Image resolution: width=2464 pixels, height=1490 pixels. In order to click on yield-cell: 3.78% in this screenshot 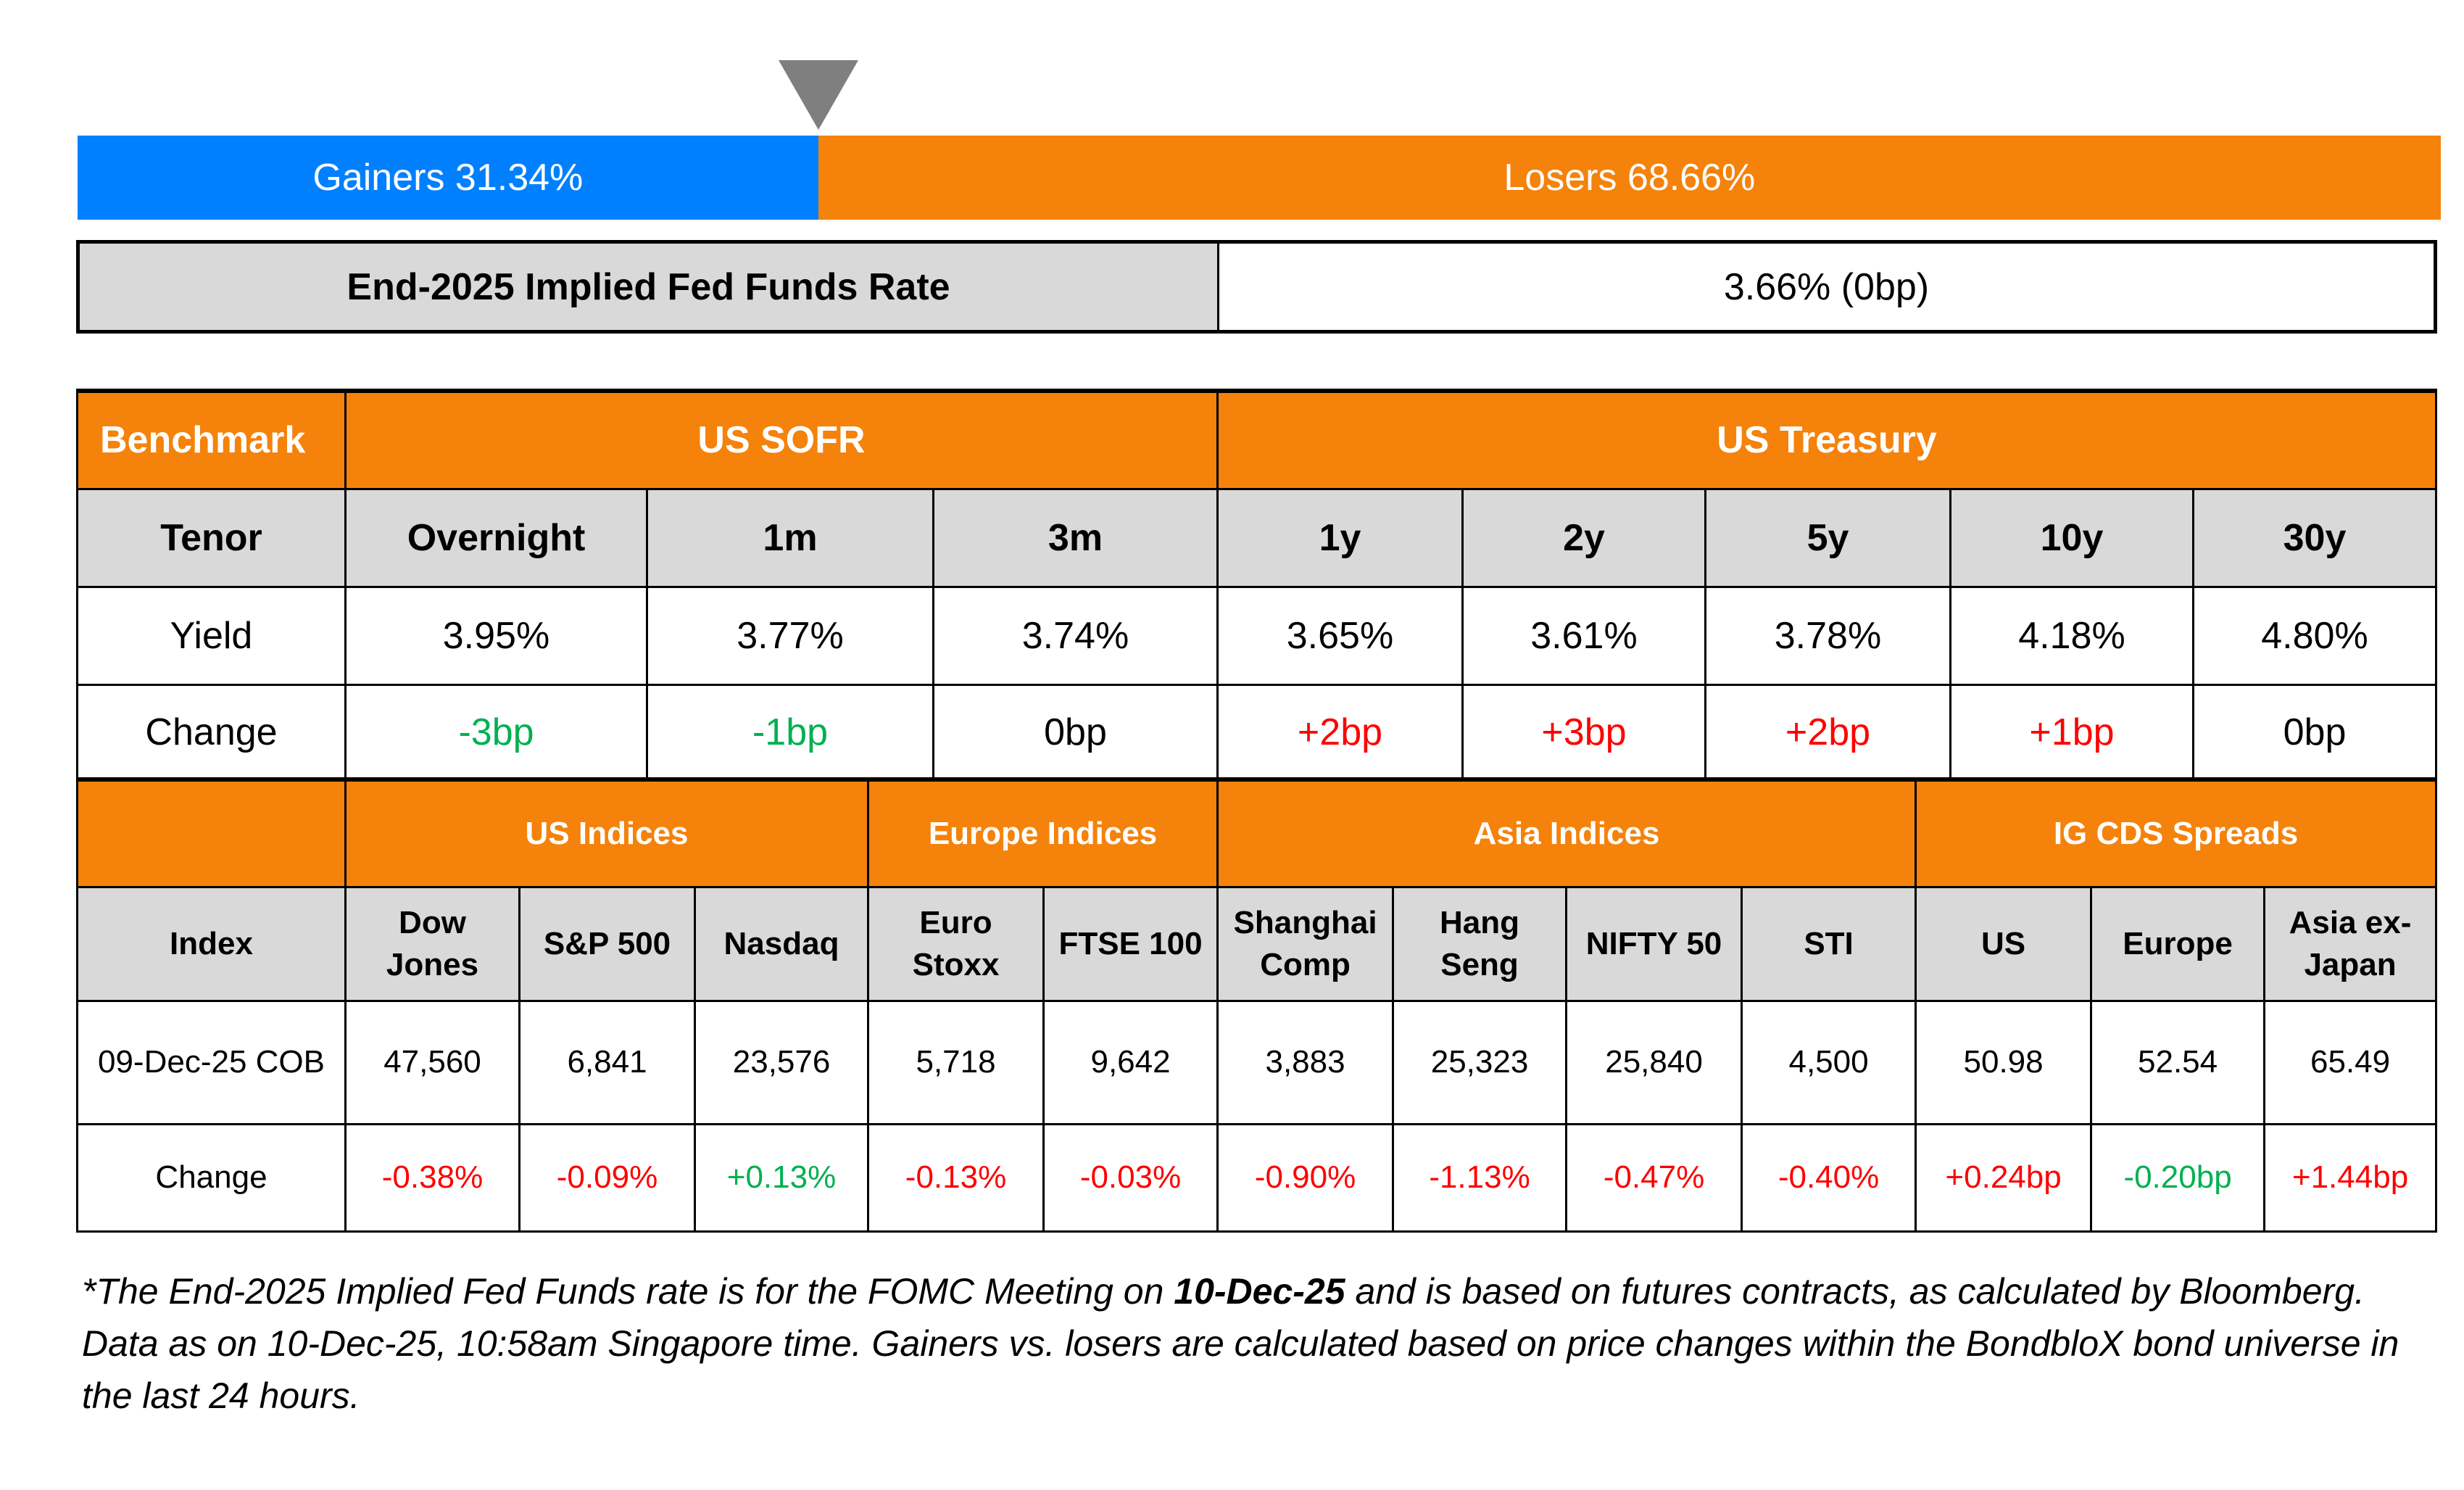, I will do `click(1828, 635)`.